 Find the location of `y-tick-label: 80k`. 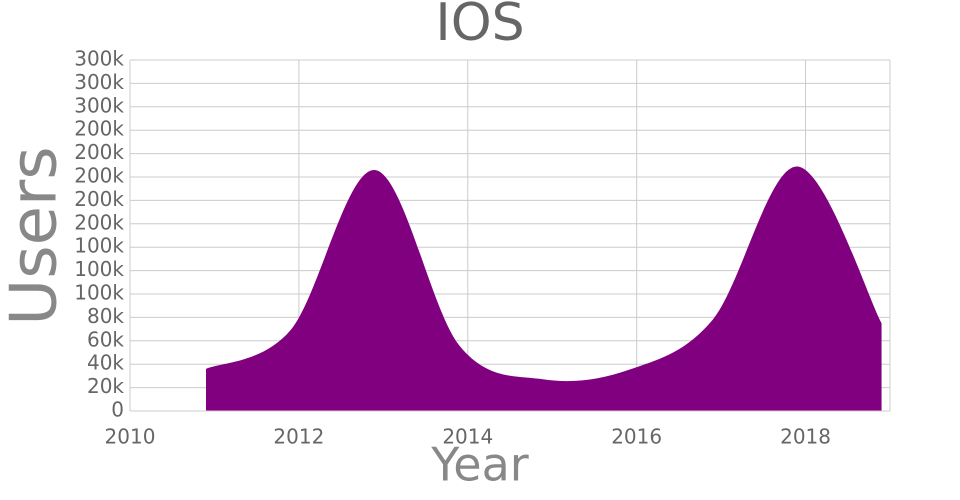

y-tick-label: 80k is located at coordinates (105, 316).